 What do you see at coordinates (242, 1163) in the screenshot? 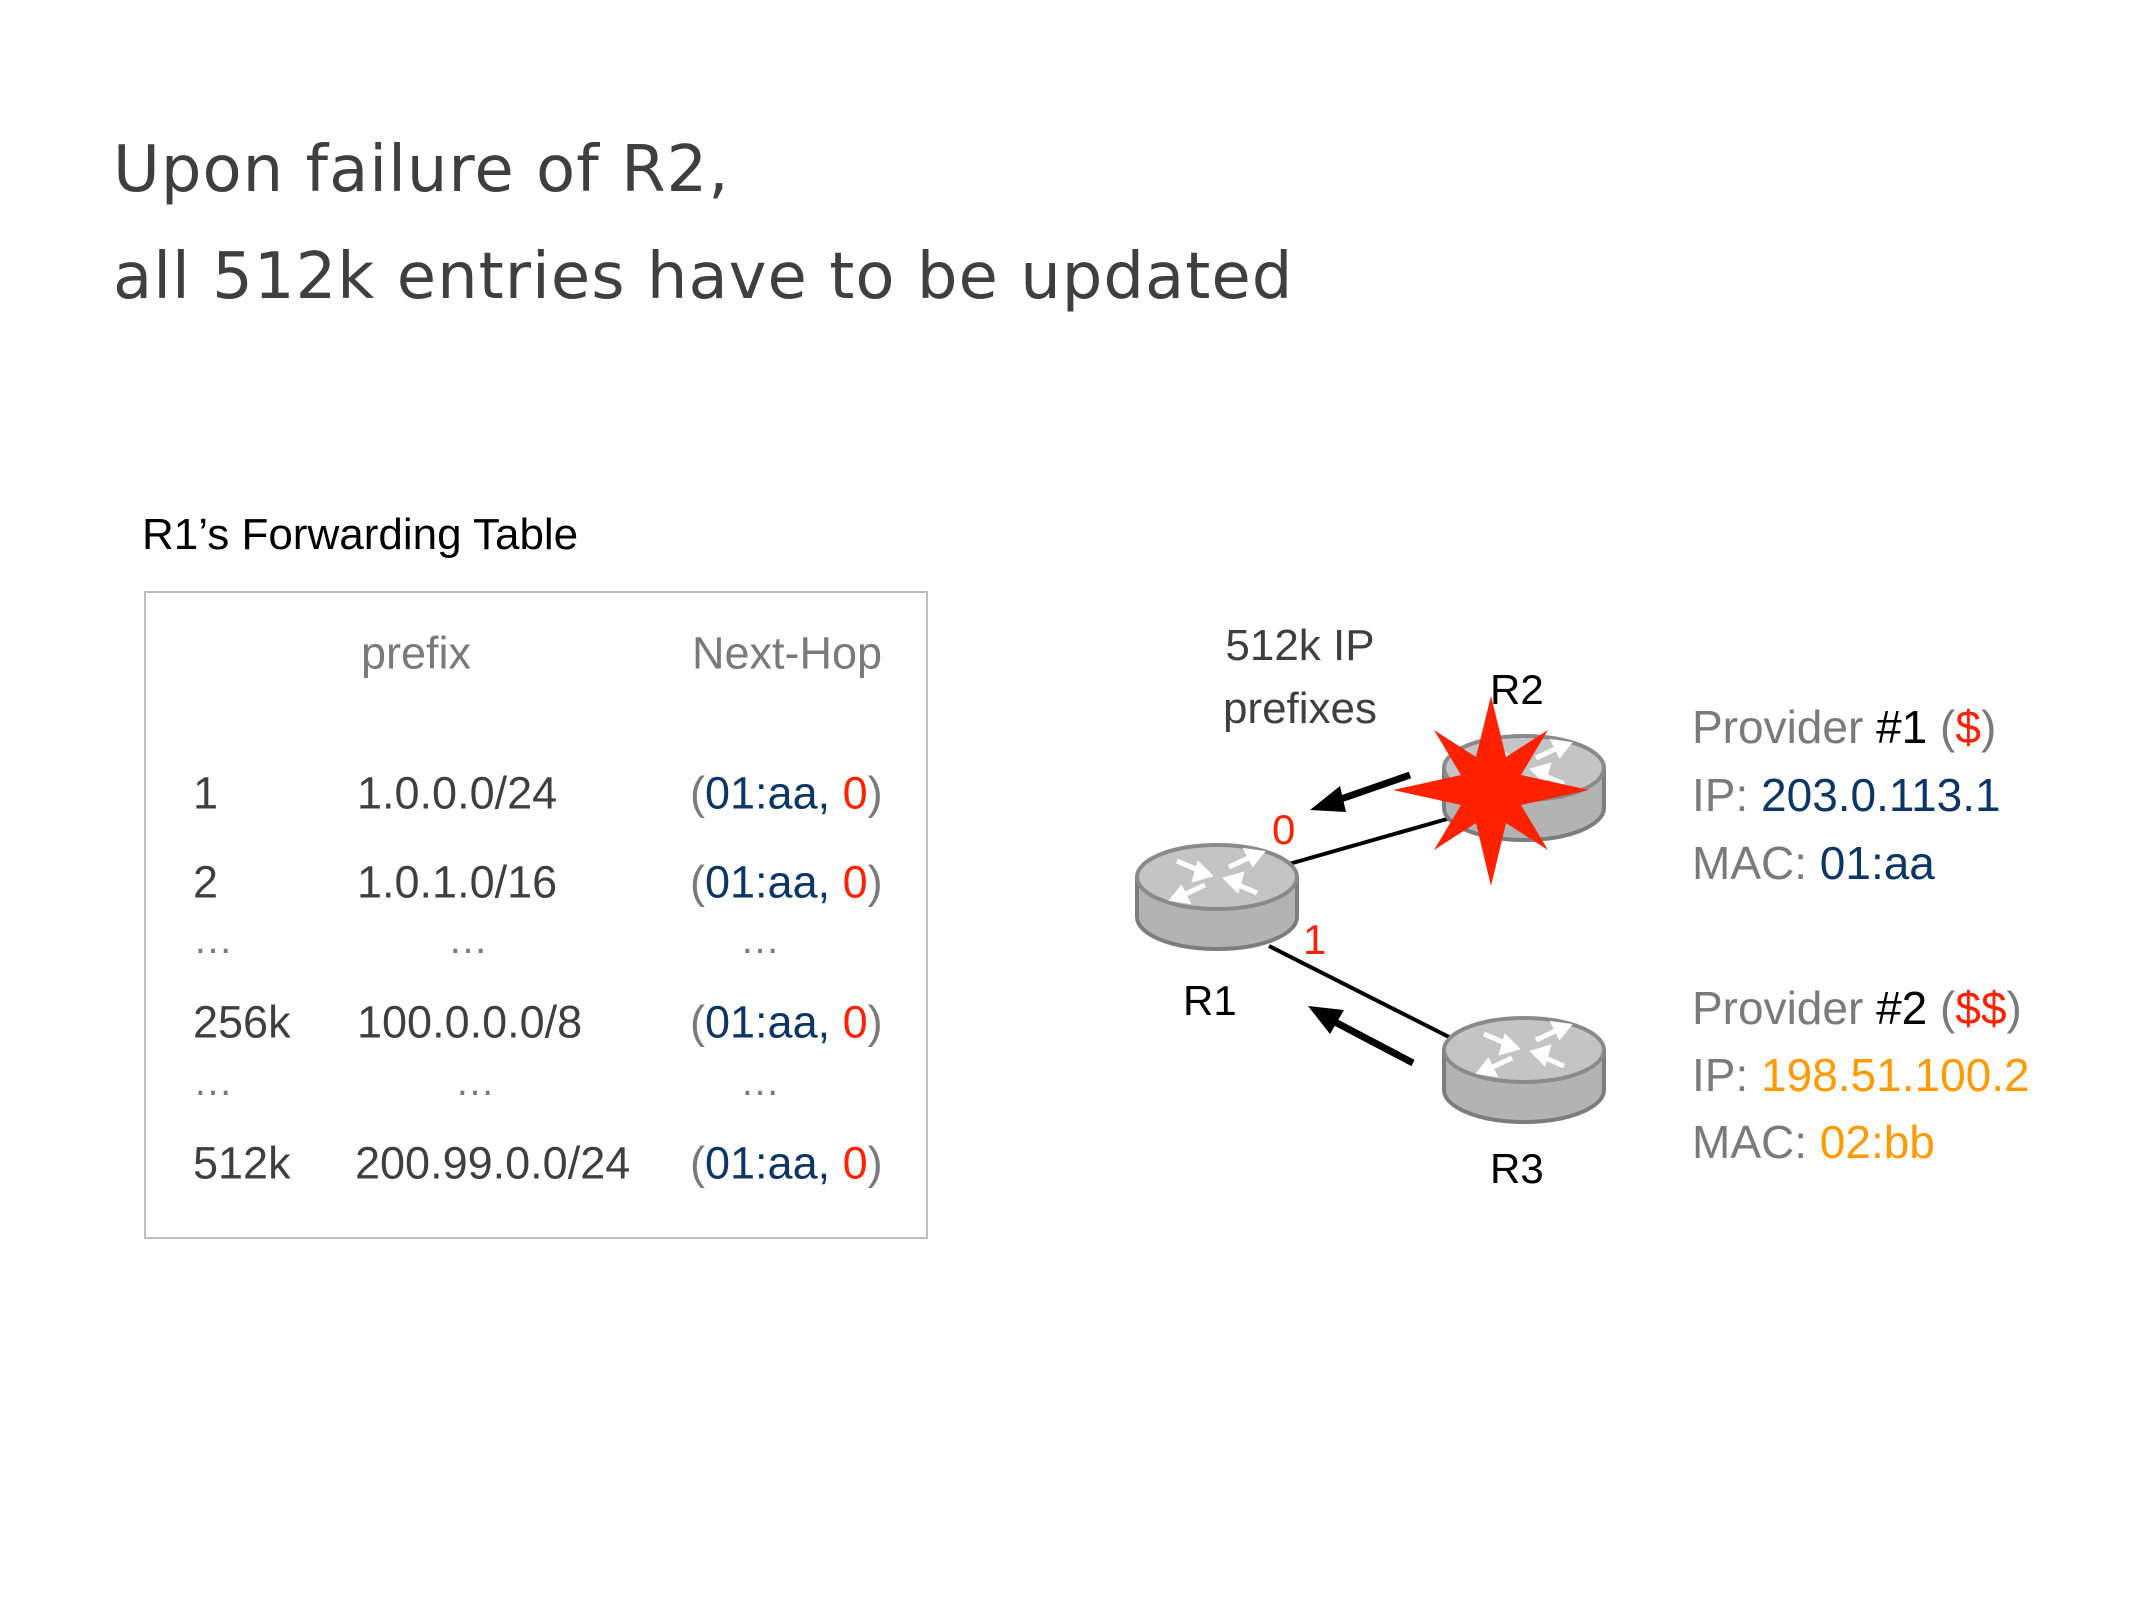
I see `row-index: 512k` at bounding box center [242, 1163].